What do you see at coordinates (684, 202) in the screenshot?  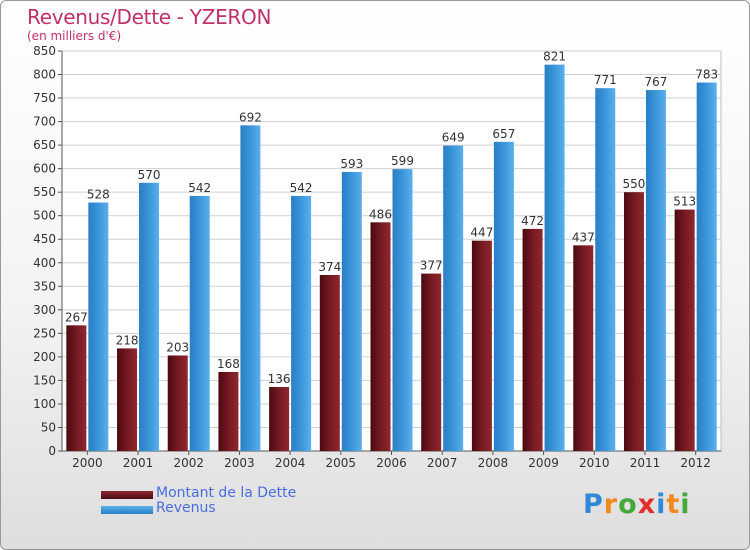 I see `data-label-dette-2012: 513` at bounding box center [684, 202].